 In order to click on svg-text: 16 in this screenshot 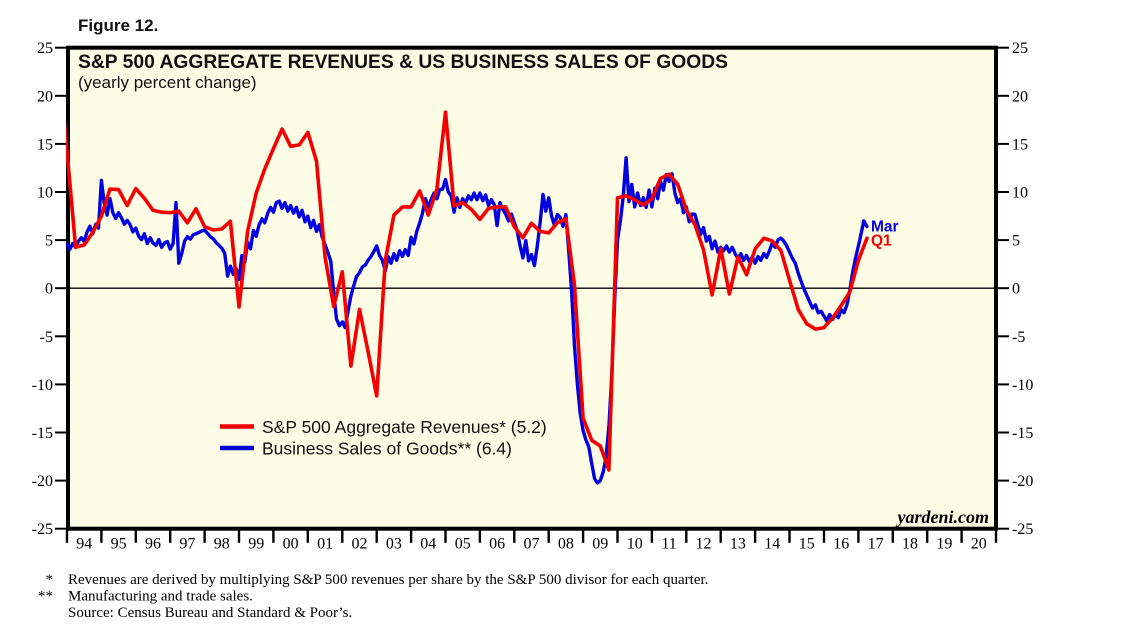, I will do `click(841, 544)`.